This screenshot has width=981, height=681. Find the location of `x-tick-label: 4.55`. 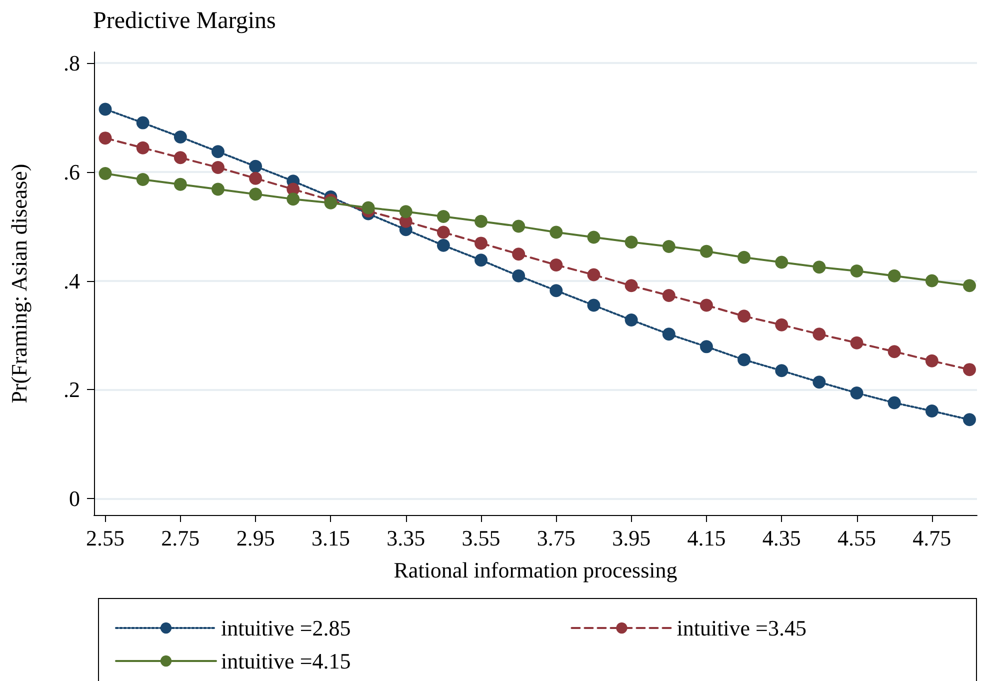

x-tick-label: 4.55 is located at coordinates (857, 538).